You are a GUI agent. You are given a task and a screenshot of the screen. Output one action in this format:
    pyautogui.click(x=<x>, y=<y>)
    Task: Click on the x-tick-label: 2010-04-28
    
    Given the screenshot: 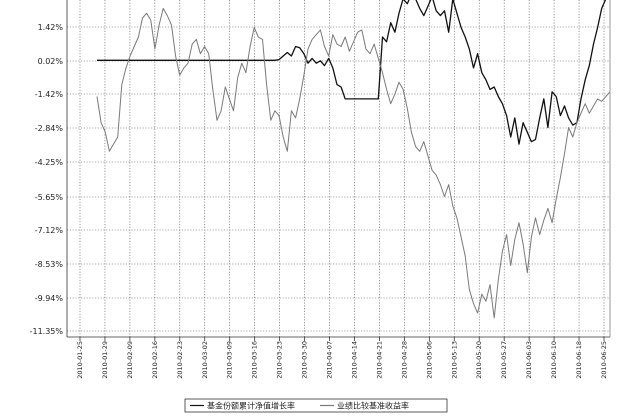 What is the action you would take?
    pyautogui.click(x=404, y=360)
    